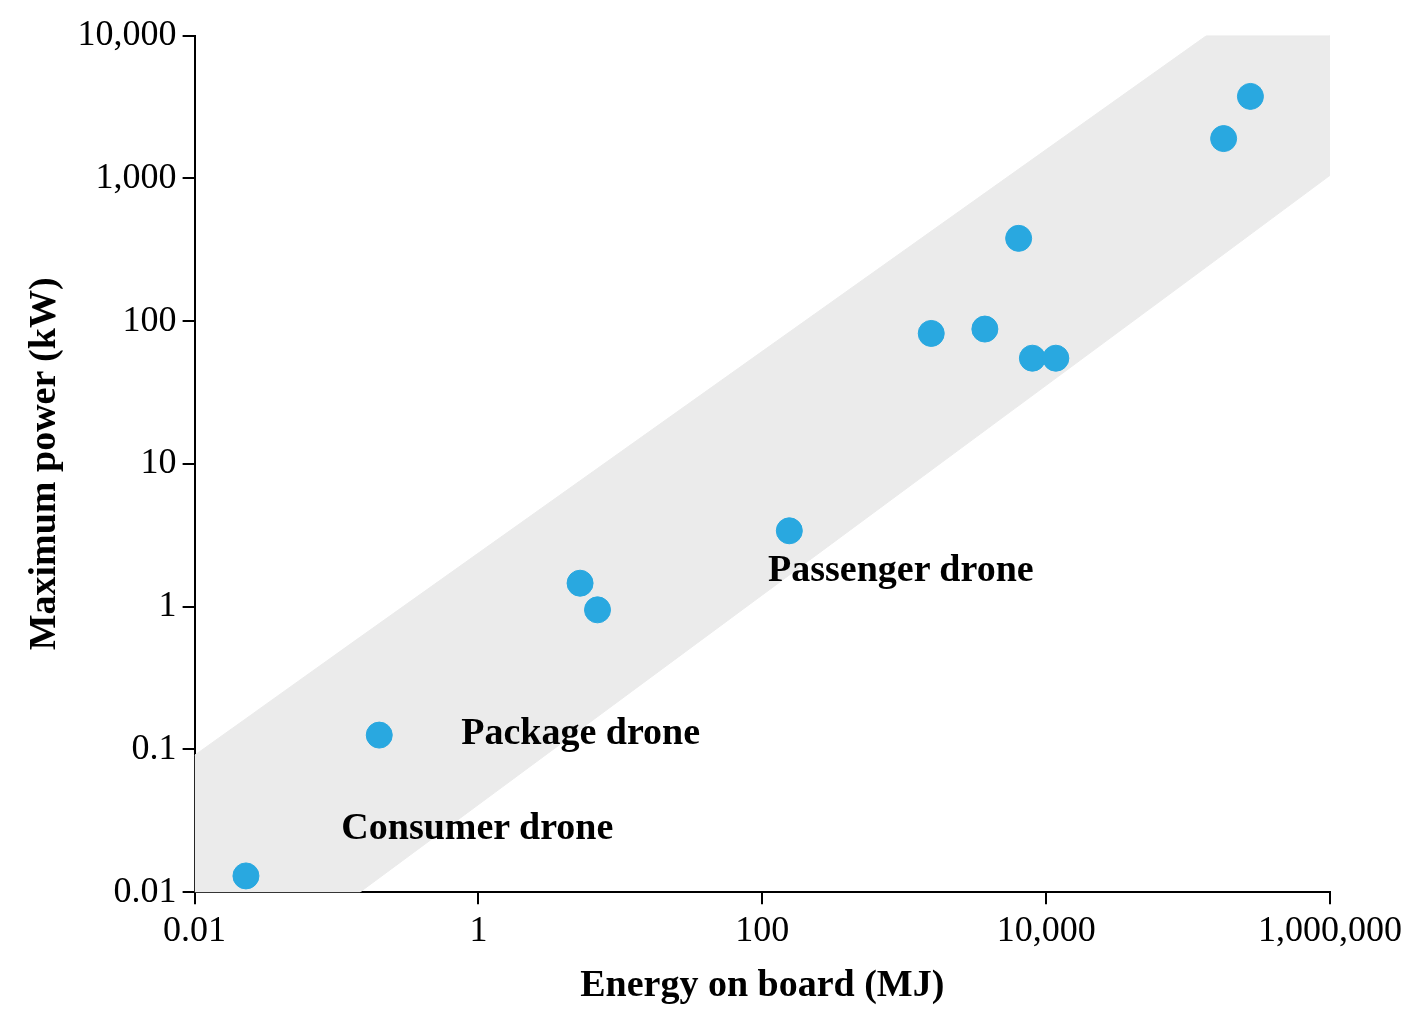 The height and width of the screenshot is (1029, 1419). I want to click on annotation: Consumer drone, so click(477, 826).